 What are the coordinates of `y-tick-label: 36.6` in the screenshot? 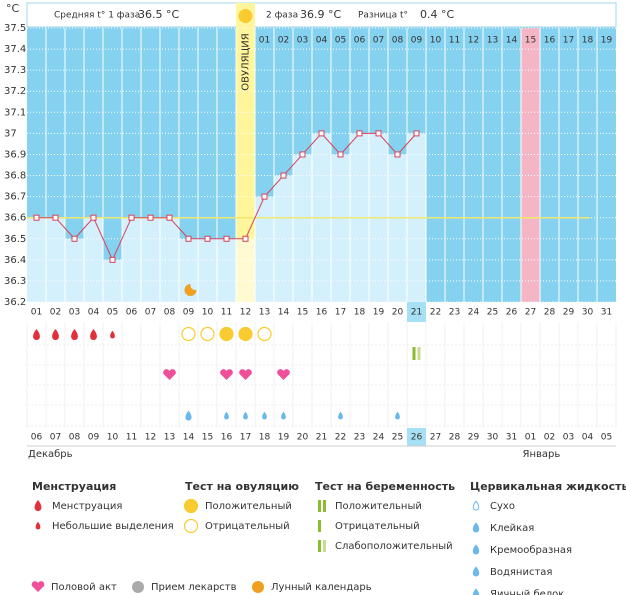 It's located at (15, 218).